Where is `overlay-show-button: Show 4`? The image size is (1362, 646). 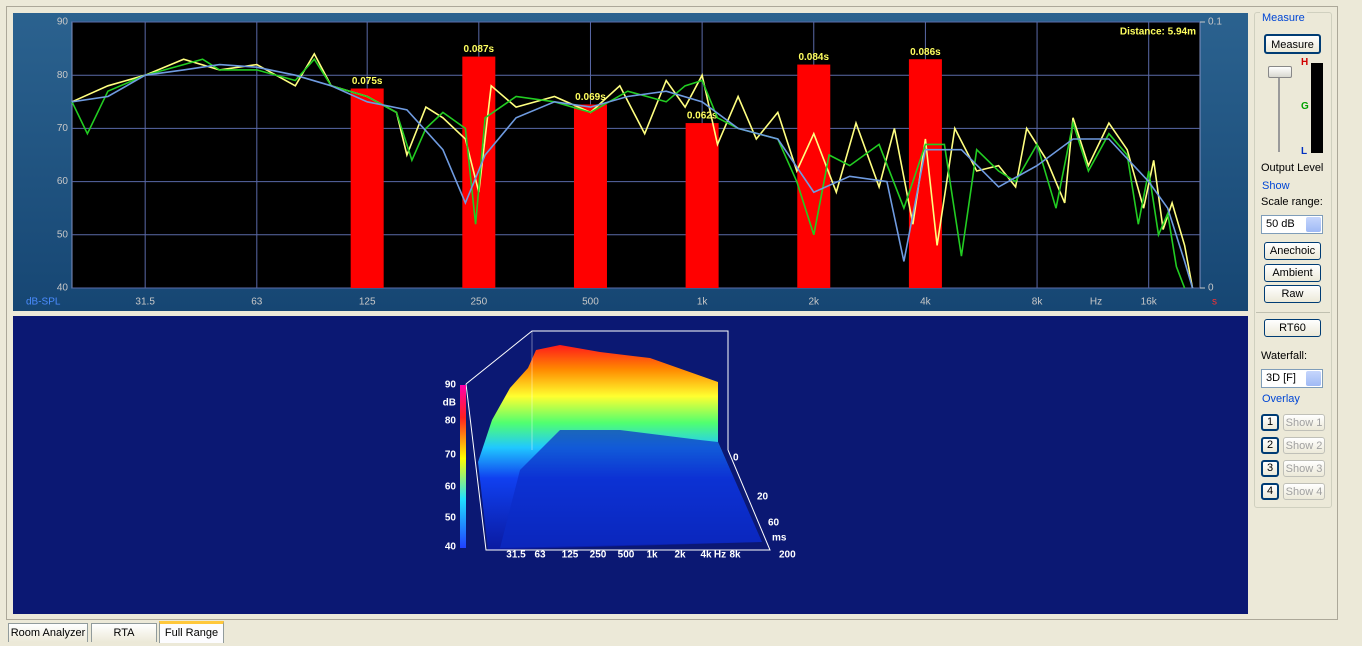 overlay-show-button: Show 4 is located at coordinates (1304, 491).